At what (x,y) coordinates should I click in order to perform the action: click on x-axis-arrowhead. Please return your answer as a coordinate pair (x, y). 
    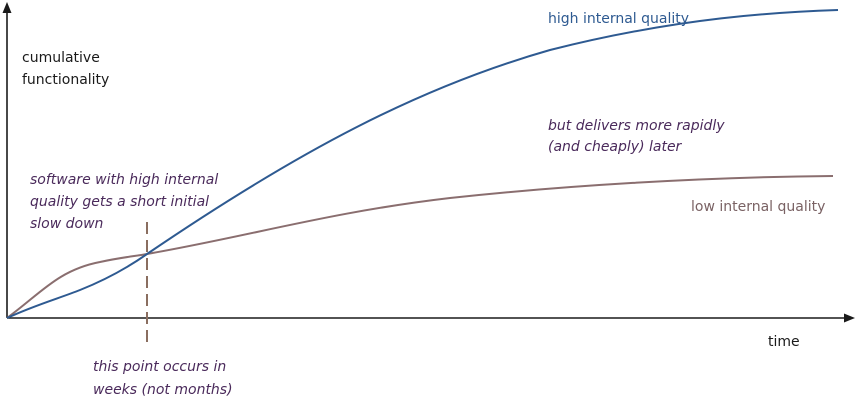
    Looking at the image, I should click on (849, 318).